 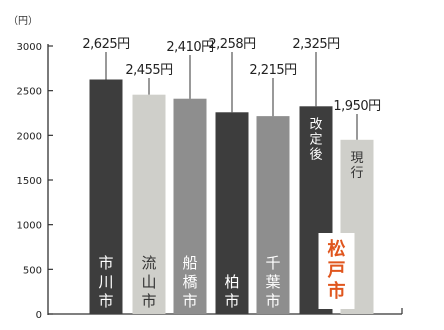 What do you see at coordinates (39, 315) in the screenshot?
I see `y-tick-label: 0` at bounding box center [39, 315].